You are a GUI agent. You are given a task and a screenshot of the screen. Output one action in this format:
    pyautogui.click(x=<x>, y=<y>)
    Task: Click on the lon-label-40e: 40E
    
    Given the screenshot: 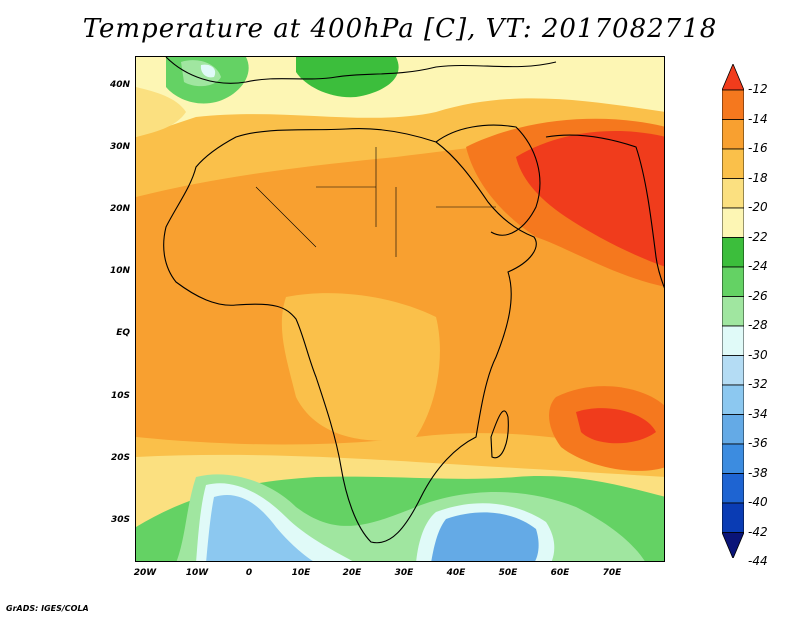 What is the action you would take?
    pyautogui.click(x=456, y=573)
    